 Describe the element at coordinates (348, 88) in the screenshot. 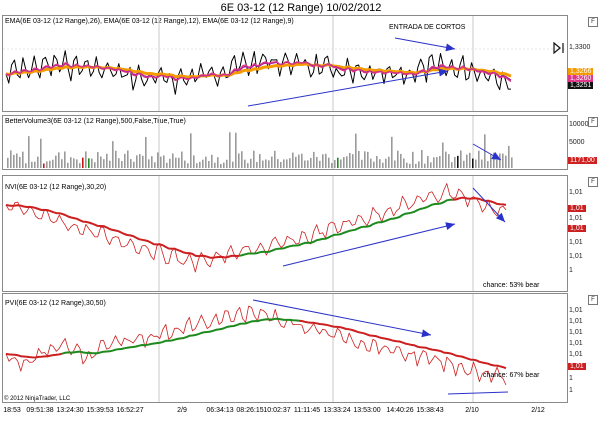

I see `price-support-trendline` at that location.